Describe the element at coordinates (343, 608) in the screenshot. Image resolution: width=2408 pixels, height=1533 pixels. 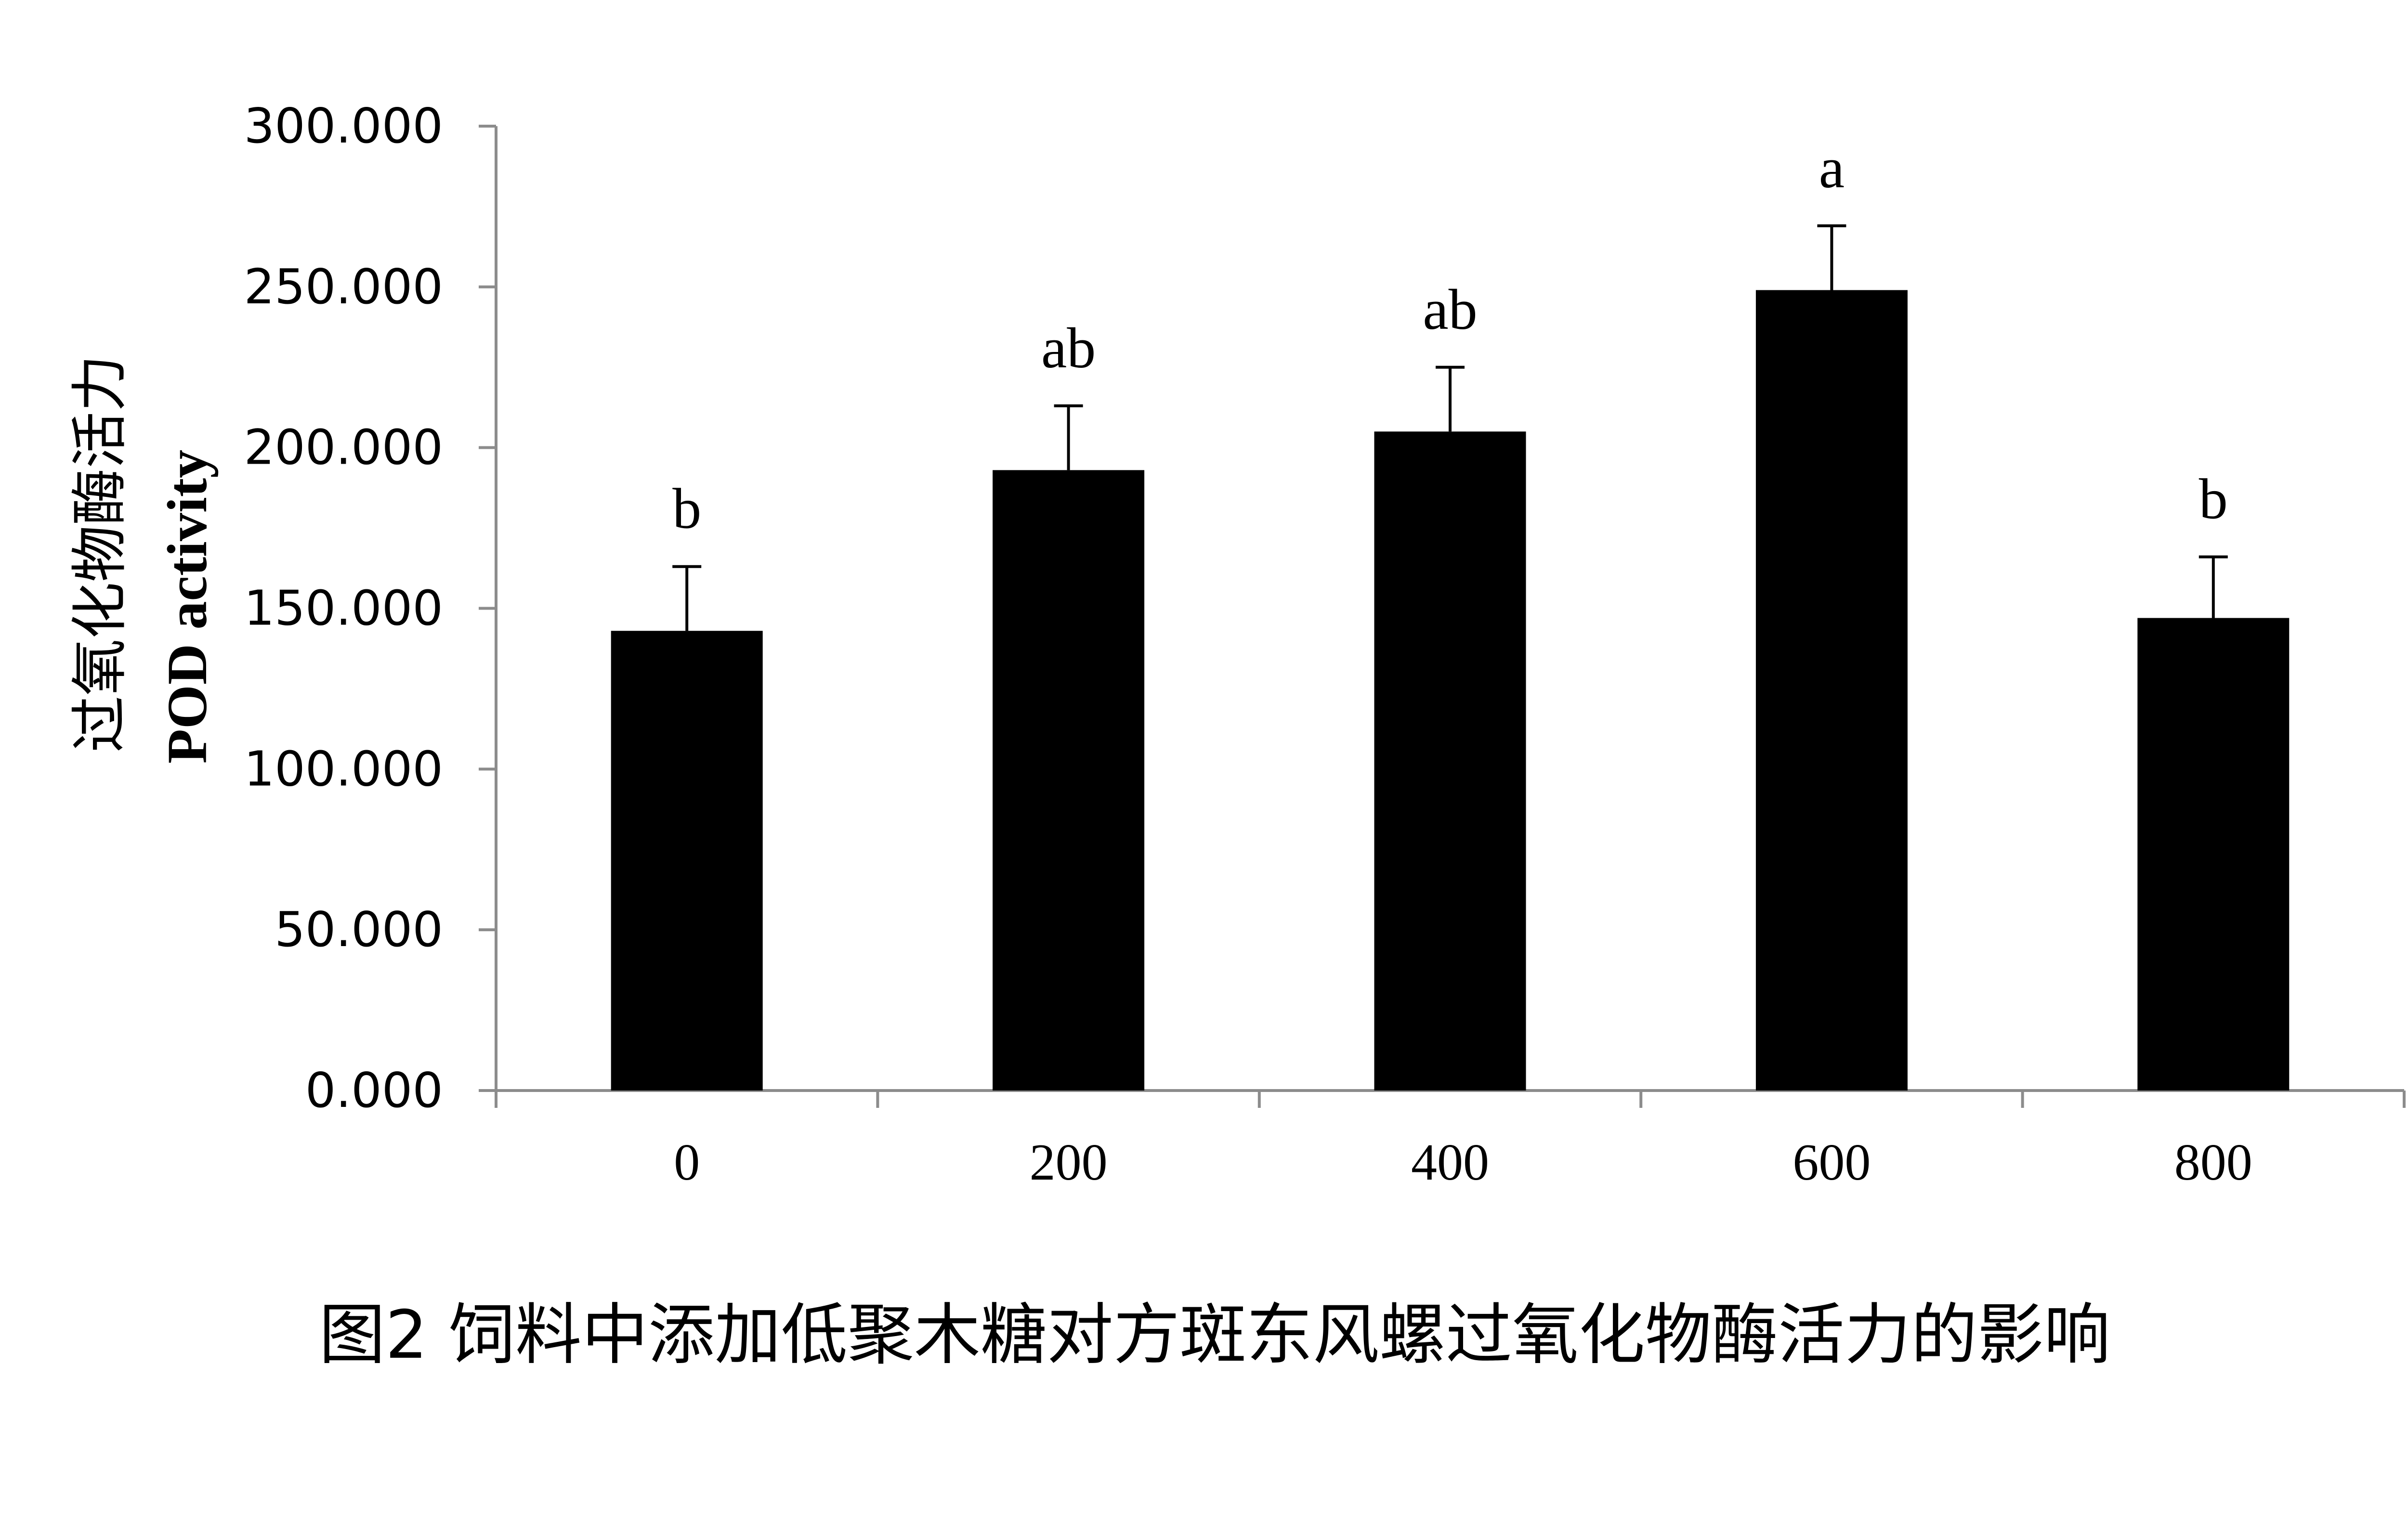
I see `y-tick-label: 150.000` at that location.